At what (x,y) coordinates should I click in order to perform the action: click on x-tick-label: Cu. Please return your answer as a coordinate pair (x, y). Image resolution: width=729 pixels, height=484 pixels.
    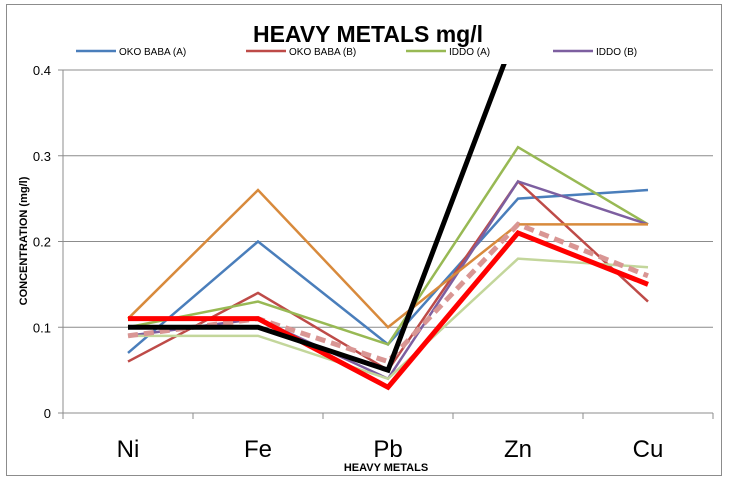
    Looking at the image, I should click on (648, 449).